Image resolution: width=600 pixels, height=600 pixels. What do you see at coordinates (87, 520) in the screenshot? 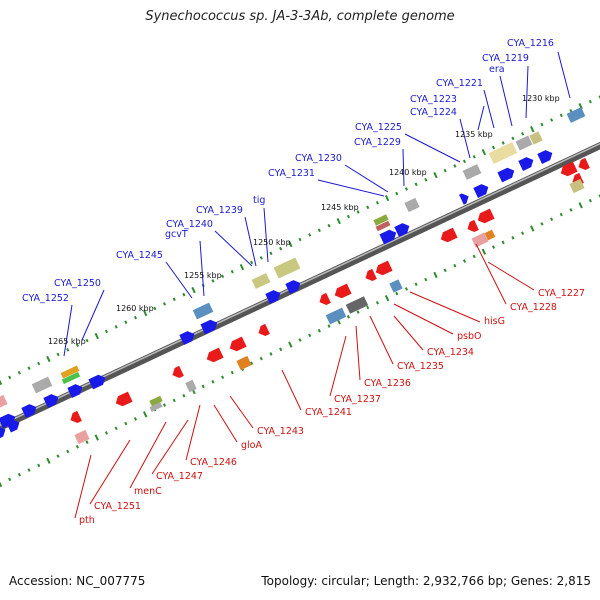
I see `reverse-label-pth: pth` at bounding box center [87, 520].